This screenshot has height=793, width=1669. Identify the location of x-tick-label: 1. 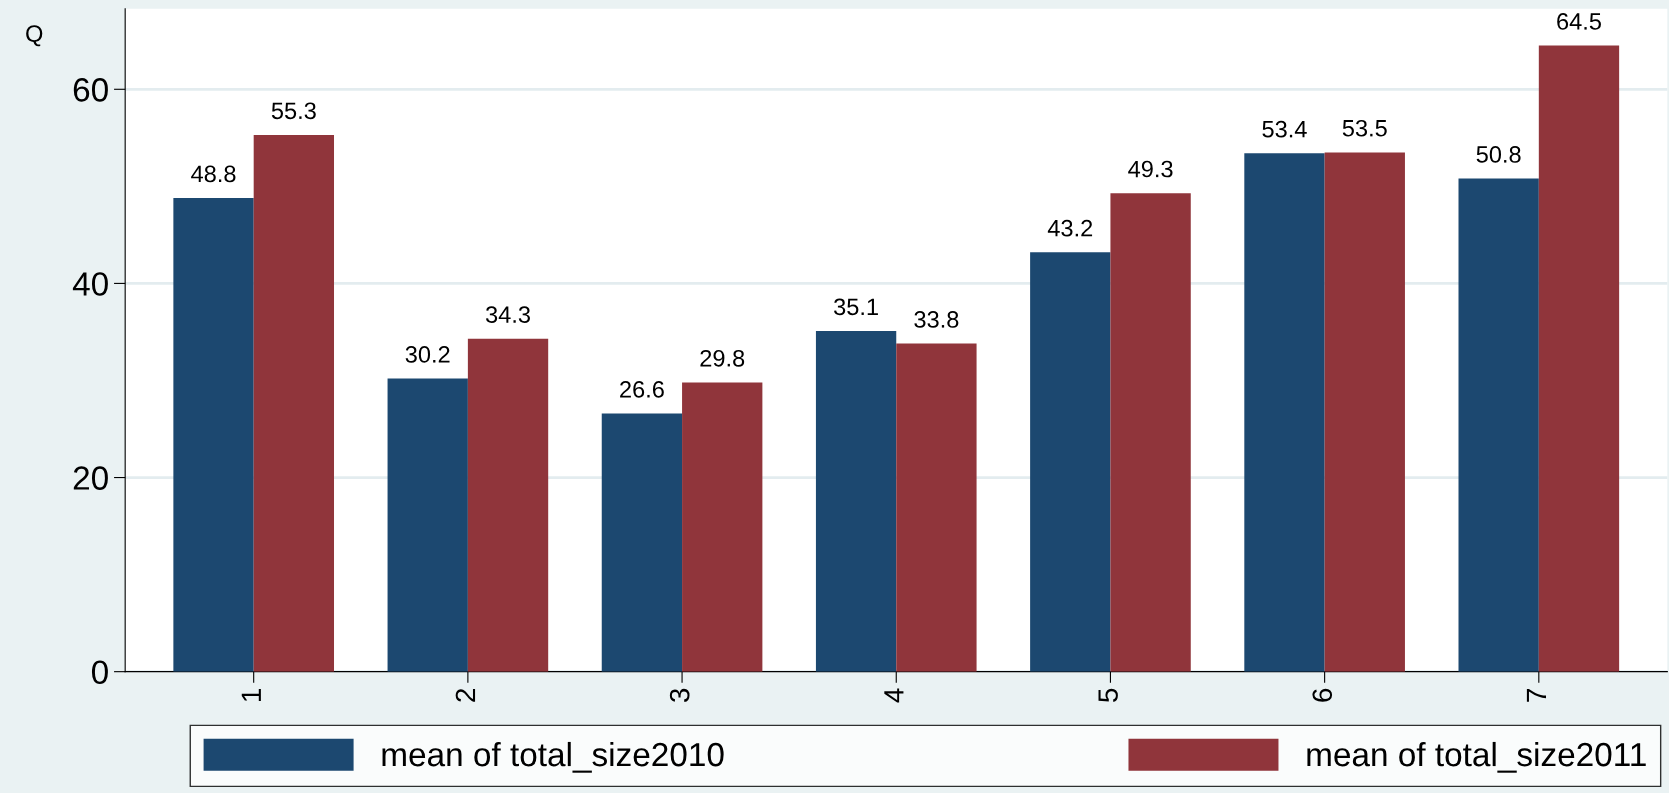
(251, 695).